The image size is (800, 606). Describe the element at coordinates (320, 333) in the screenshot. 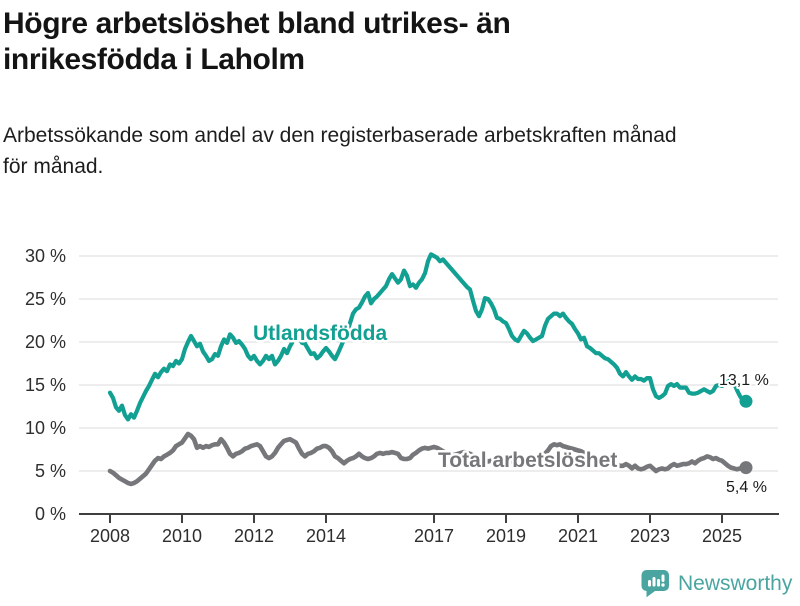

I see `series-label-utlandsfodda: Utlandsfödda` at that location.